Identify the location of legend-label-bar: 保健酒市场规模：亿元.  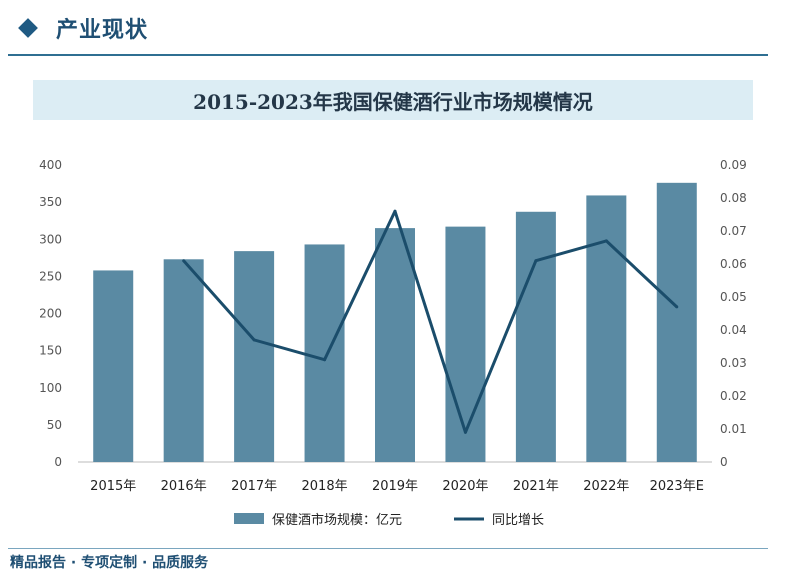
(337, 520).